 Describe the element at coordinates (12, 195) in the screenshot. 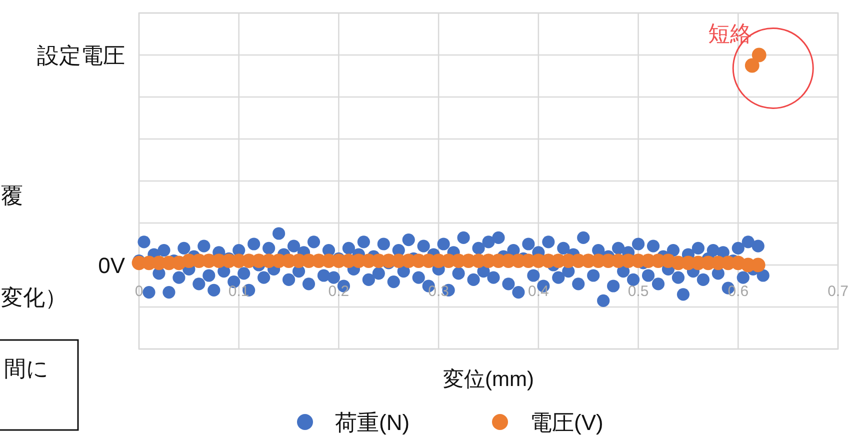

I see `text: 覆` at that location.